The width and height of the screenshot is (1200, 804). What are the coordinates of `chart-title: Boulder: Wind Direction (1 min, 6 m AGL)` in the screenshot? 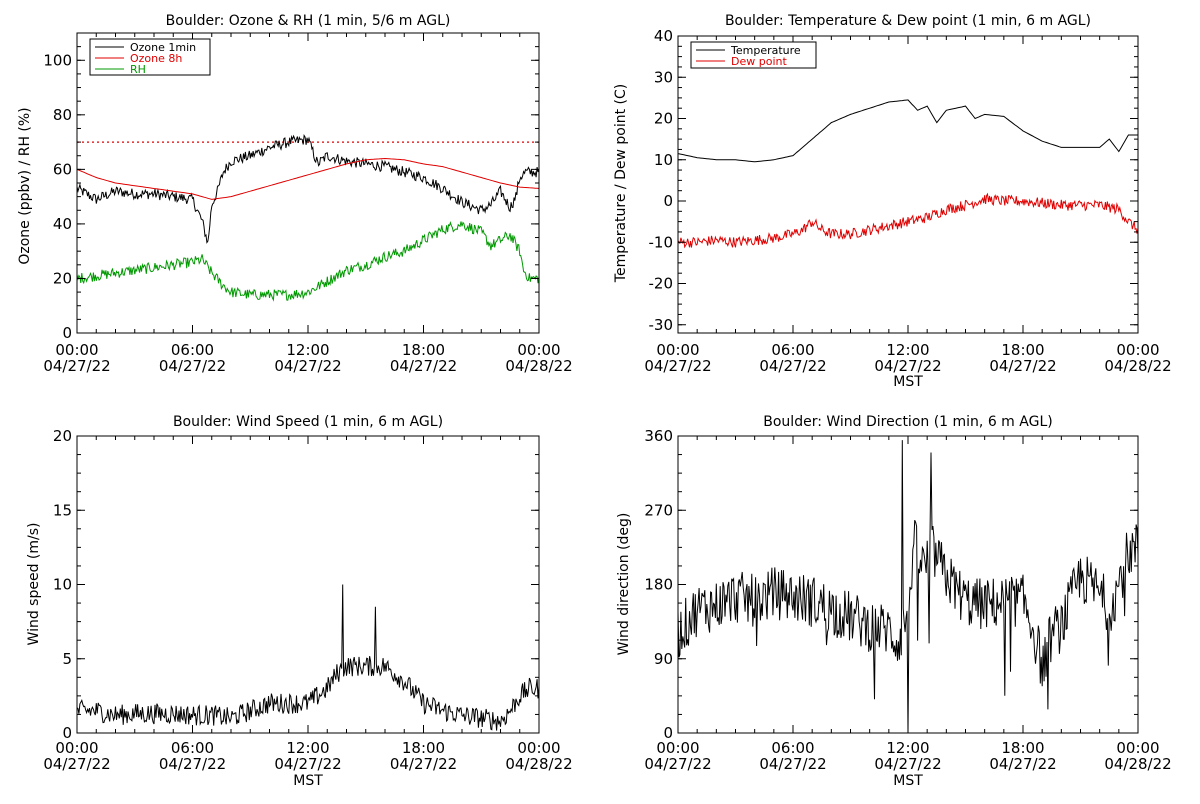 It's located at (907, 422).